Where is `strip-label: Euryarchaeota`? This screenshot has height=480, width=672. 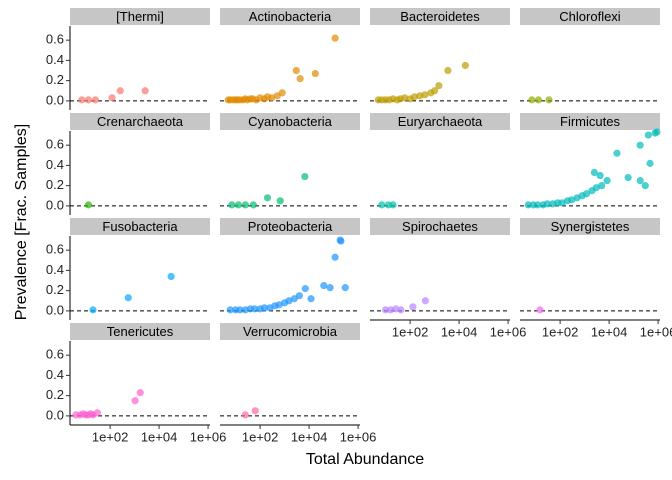
strip-label: Euryarchaeota is located at coordinates (440, 121).